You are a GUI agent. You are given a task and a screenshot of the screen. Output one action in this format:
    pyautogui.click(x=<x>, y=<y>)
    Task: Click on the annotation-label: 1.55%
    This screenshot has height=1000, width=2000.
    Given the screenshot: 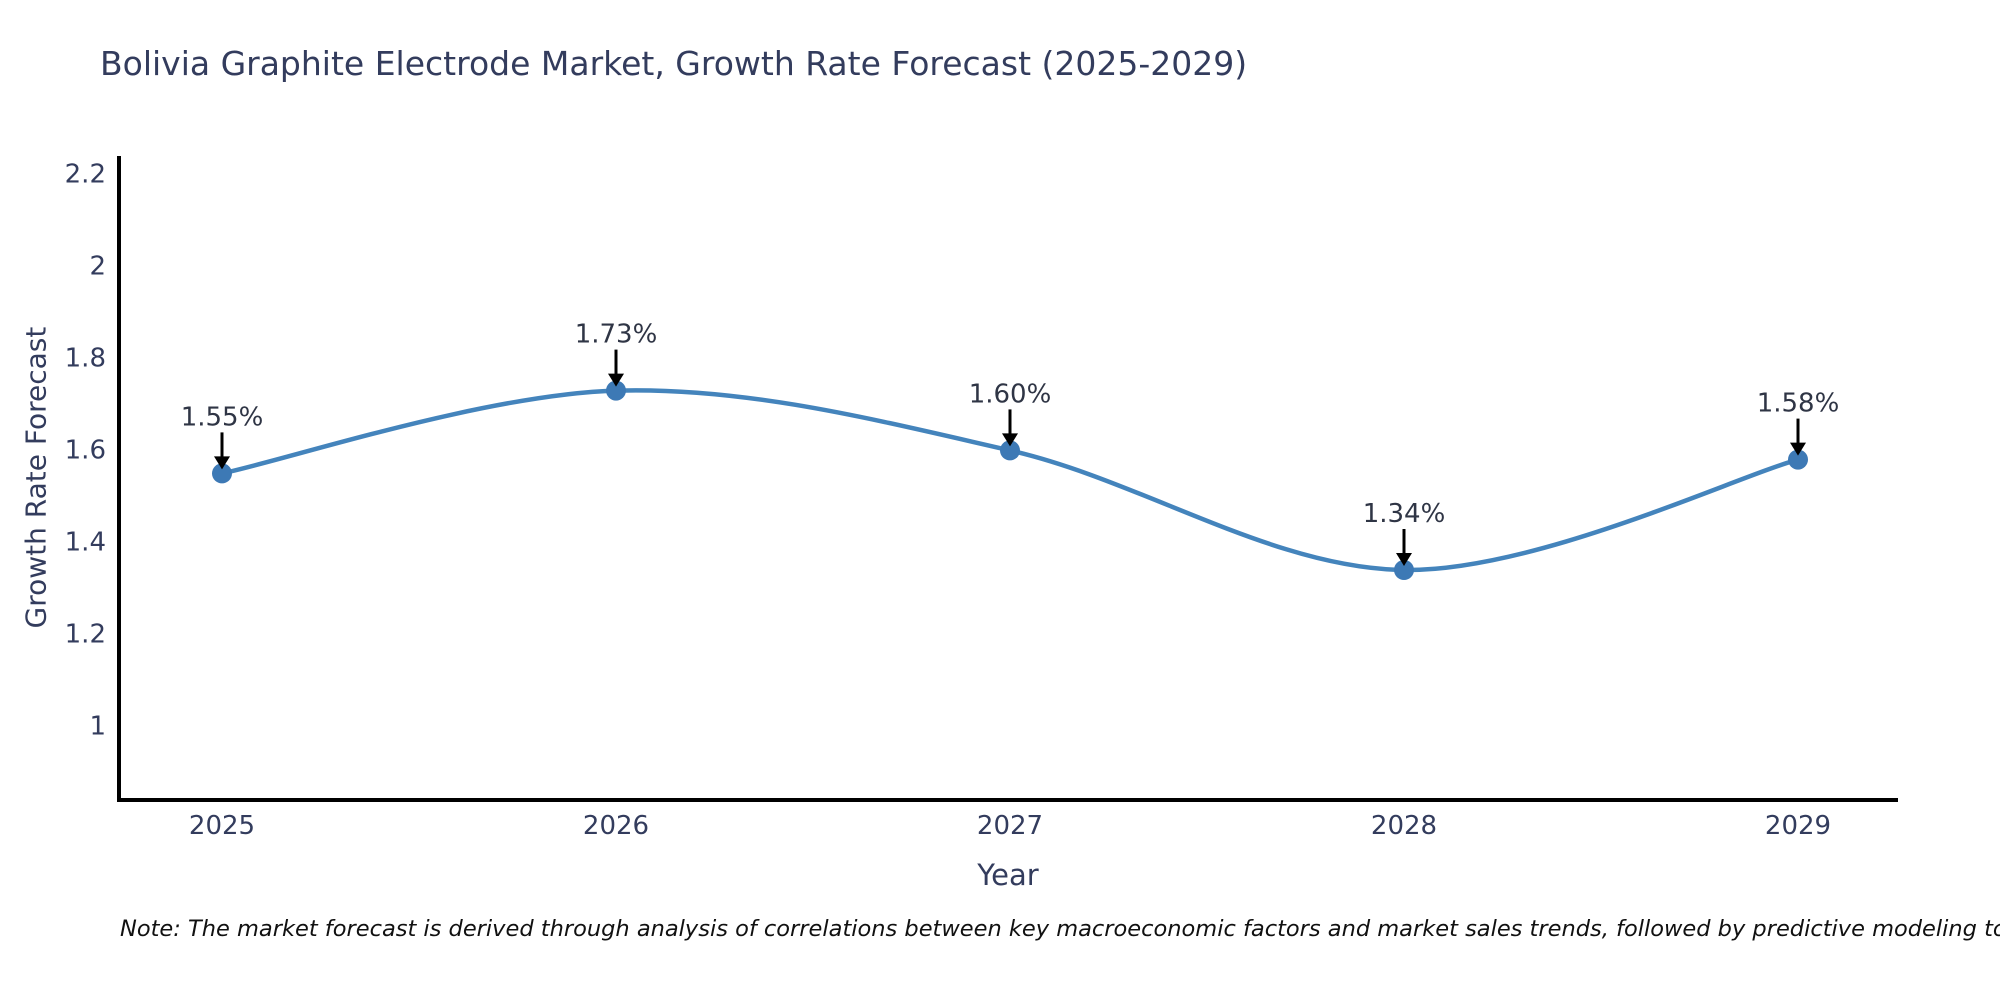 What is the action you would take?
    pyautogui.click(x=222, y=417)
    